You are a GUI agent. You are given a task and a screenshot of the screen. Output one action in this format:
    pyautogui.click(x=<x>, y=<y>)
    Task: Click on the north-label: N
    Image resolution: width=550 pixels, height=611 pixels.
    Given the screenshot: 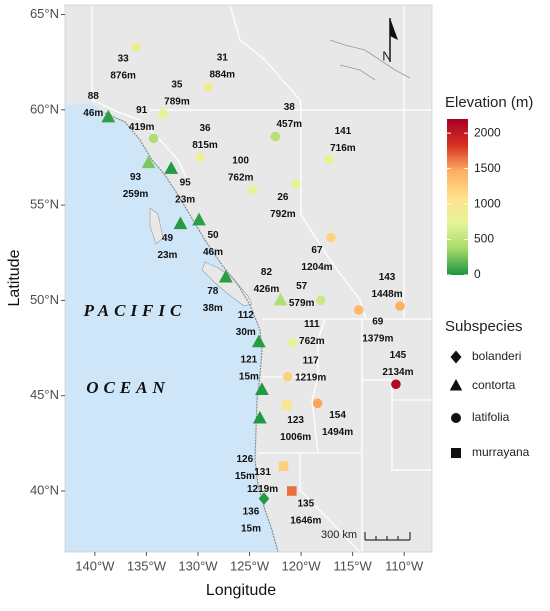 What is the action you would take?
    pyautogui.click(x=386, y=55)
    